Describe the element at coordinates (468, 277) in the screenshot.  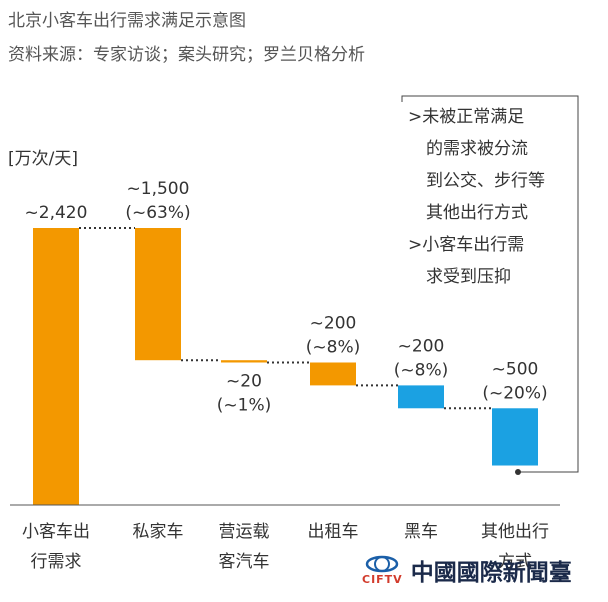
I see `annotation-line: 求受到压抑` at that location.